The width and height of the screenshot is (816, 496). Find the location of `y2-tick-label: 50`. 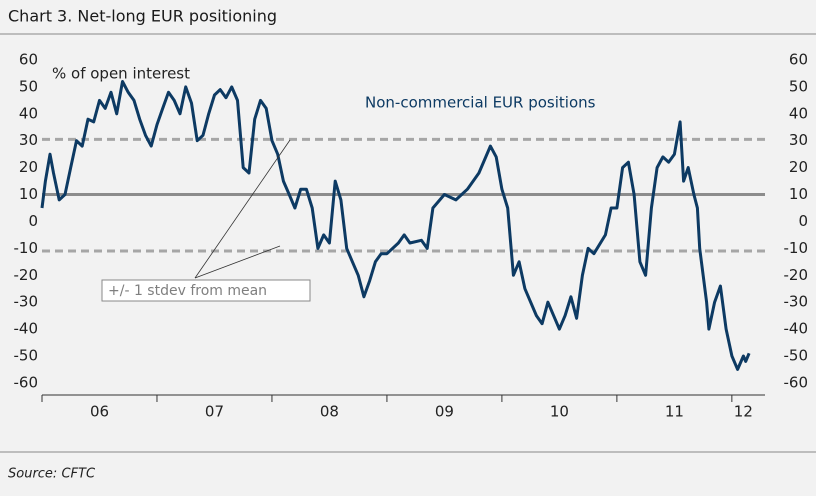

y2-tick-label: 50 is located at coordinates (798, 86).